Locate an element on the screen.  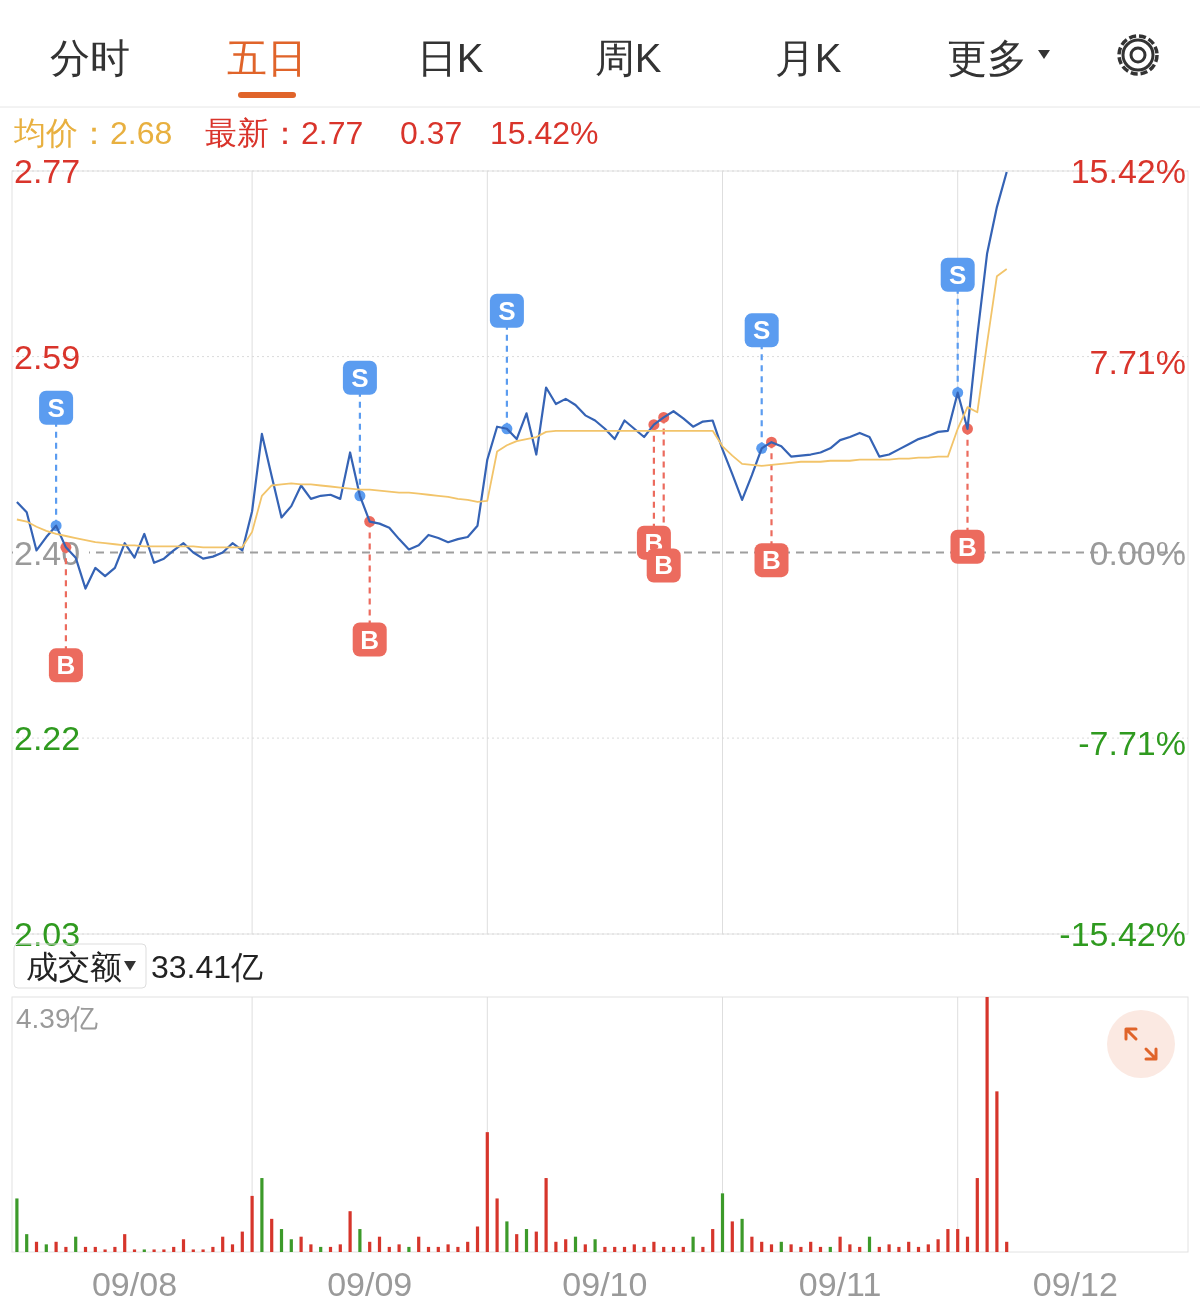
text: 日K is located at coordinates (450, 58).